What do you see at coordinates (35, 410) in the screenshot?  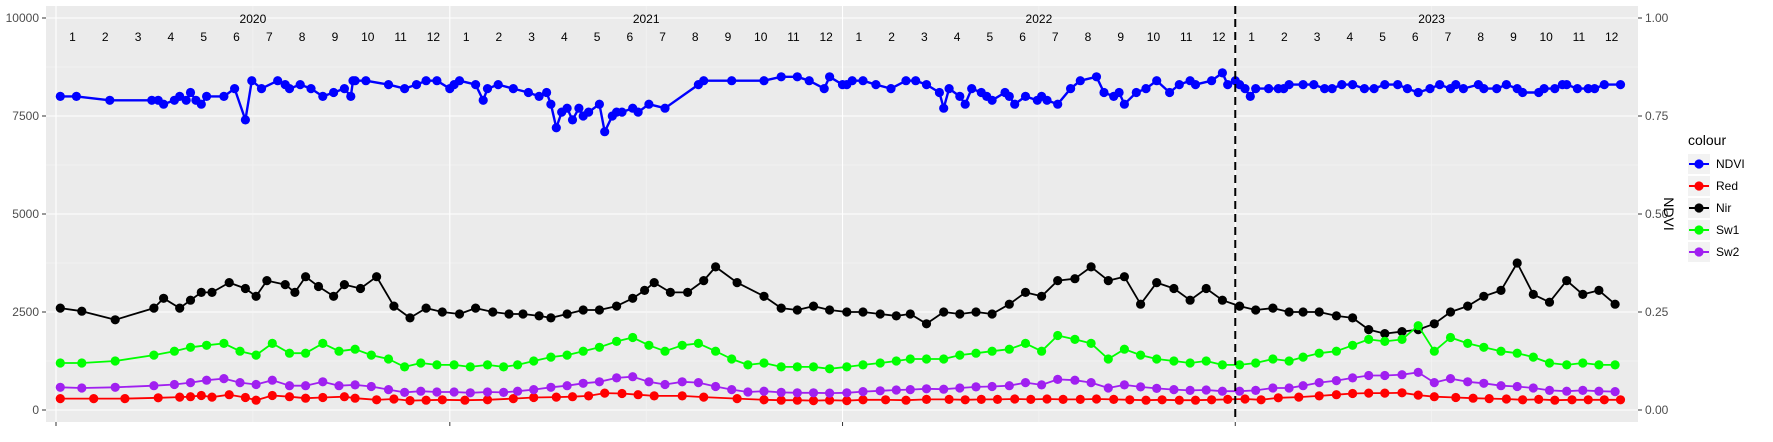 I see `left-axis-tick-label: 0` at bounding box center [35, 410].